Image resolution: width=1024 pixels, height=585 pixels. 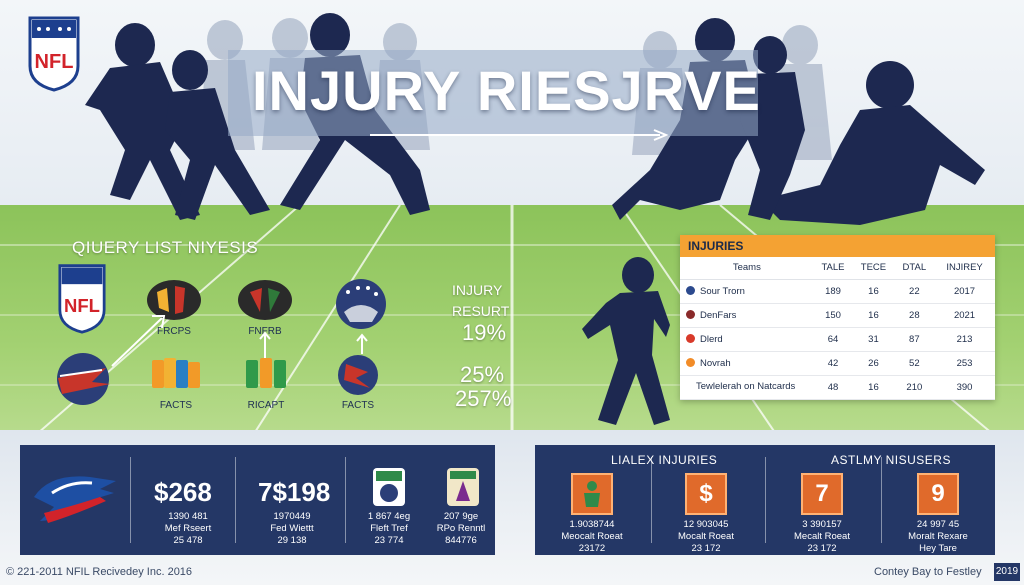 What do you see at coordinates (174, 300) in the screenshot?
I see `team-logo-1-icon` at bounding box center [174, 300].